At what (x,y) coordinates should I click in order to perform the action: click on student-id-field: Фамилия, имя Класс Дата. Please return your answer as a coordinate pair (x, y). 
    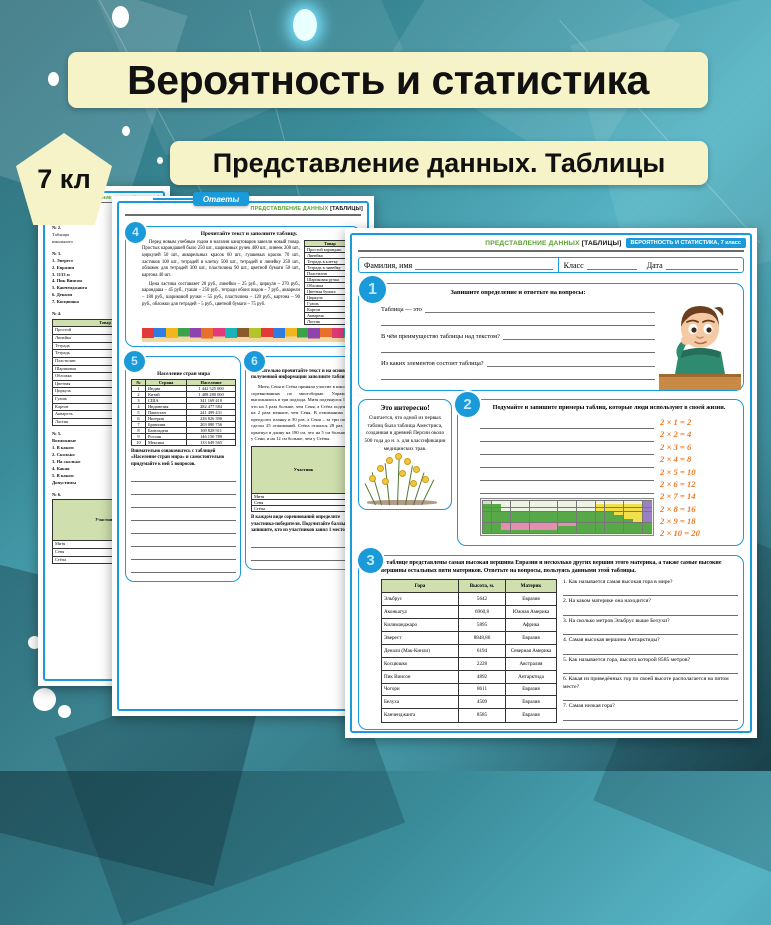
    Looking at the image, I should click on (551, 265).